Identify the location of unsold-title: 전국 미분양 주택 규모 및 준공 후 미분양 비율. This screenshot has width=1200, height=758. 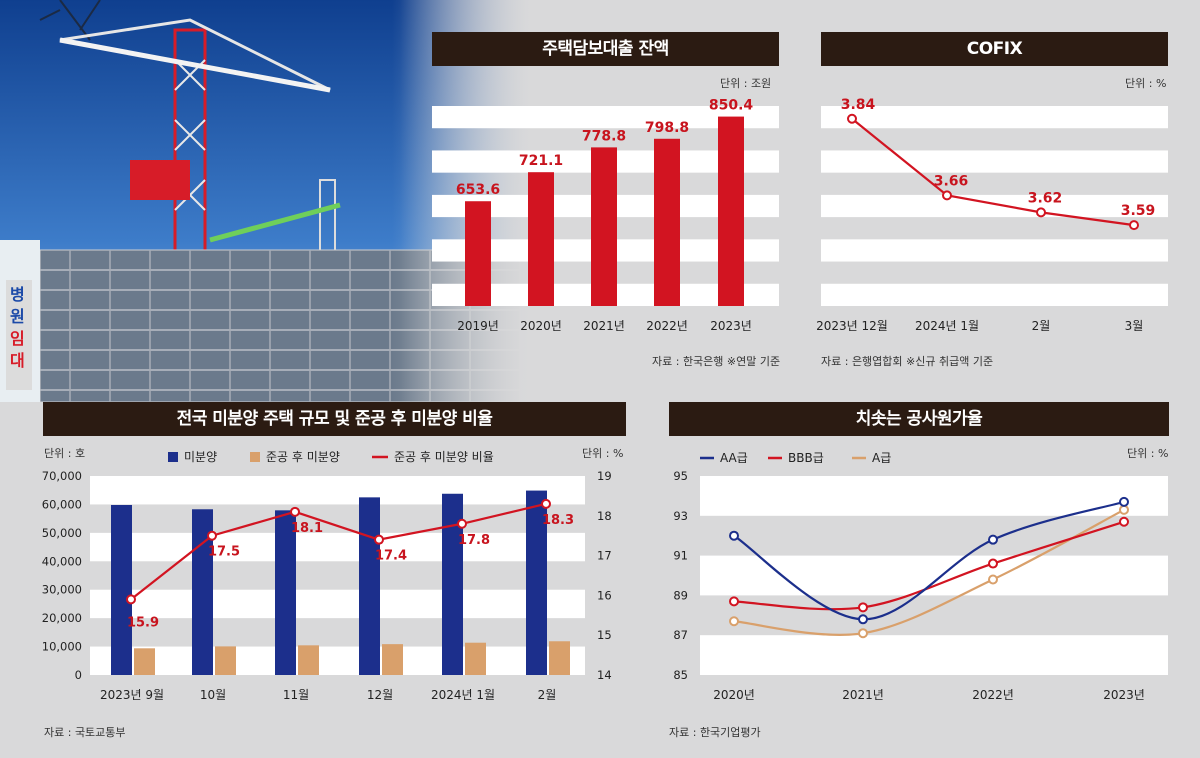
(334, 419).